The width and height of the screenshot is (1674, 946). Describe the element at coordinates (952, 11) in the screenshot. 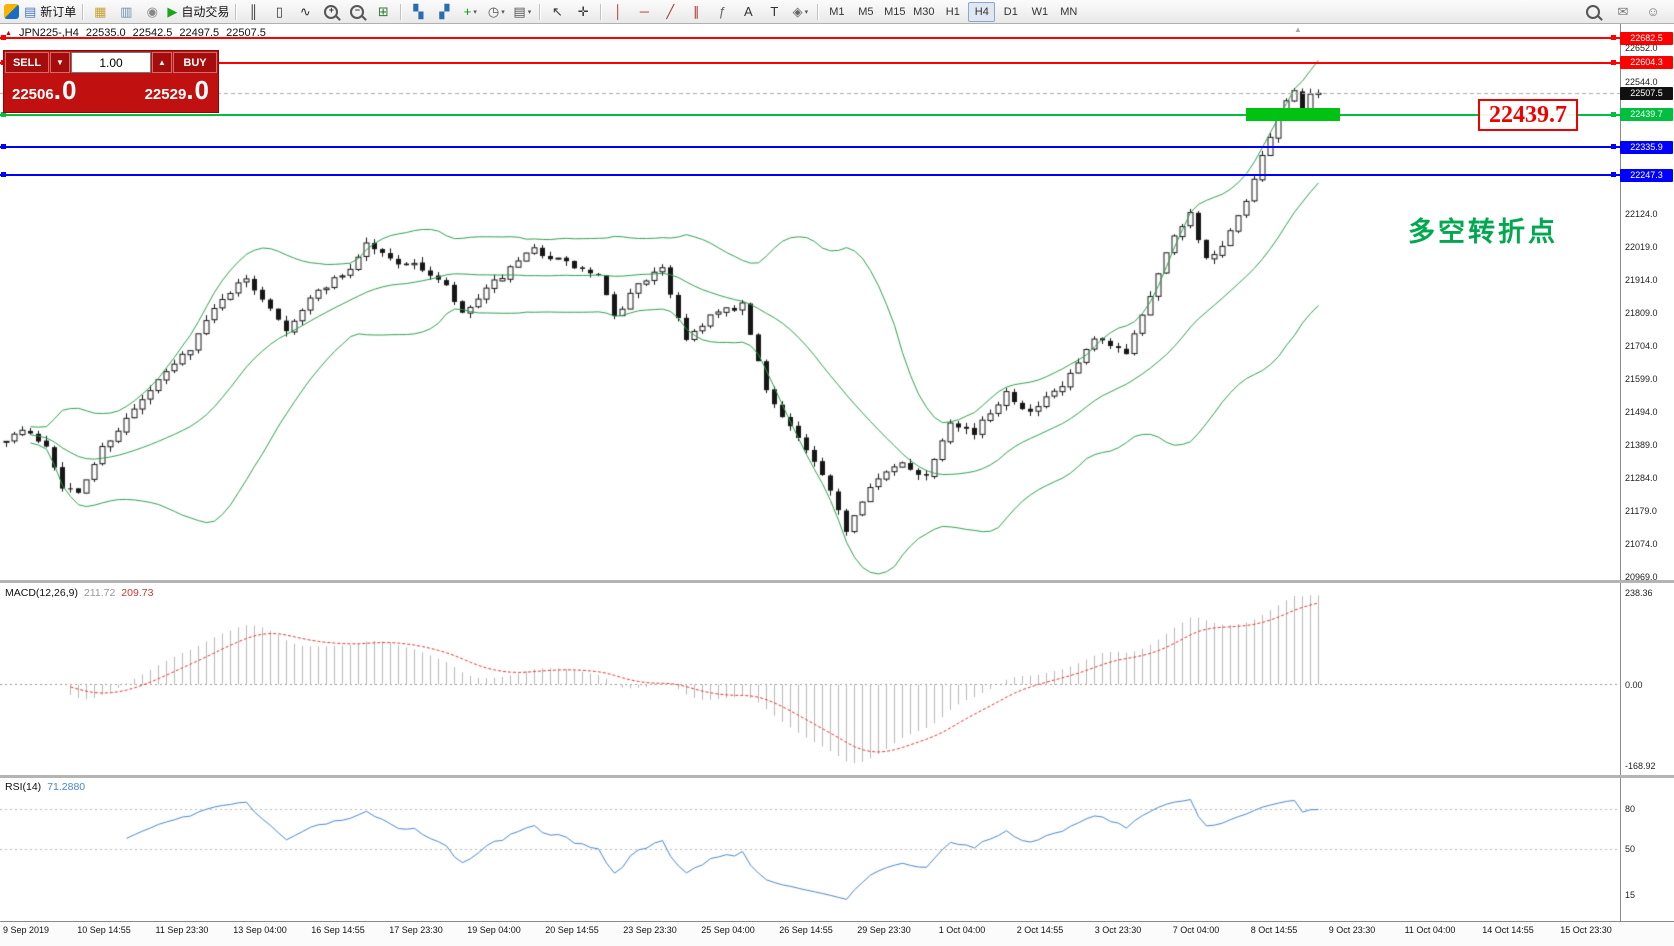

I see `timeframe-H1: H1` at that location.